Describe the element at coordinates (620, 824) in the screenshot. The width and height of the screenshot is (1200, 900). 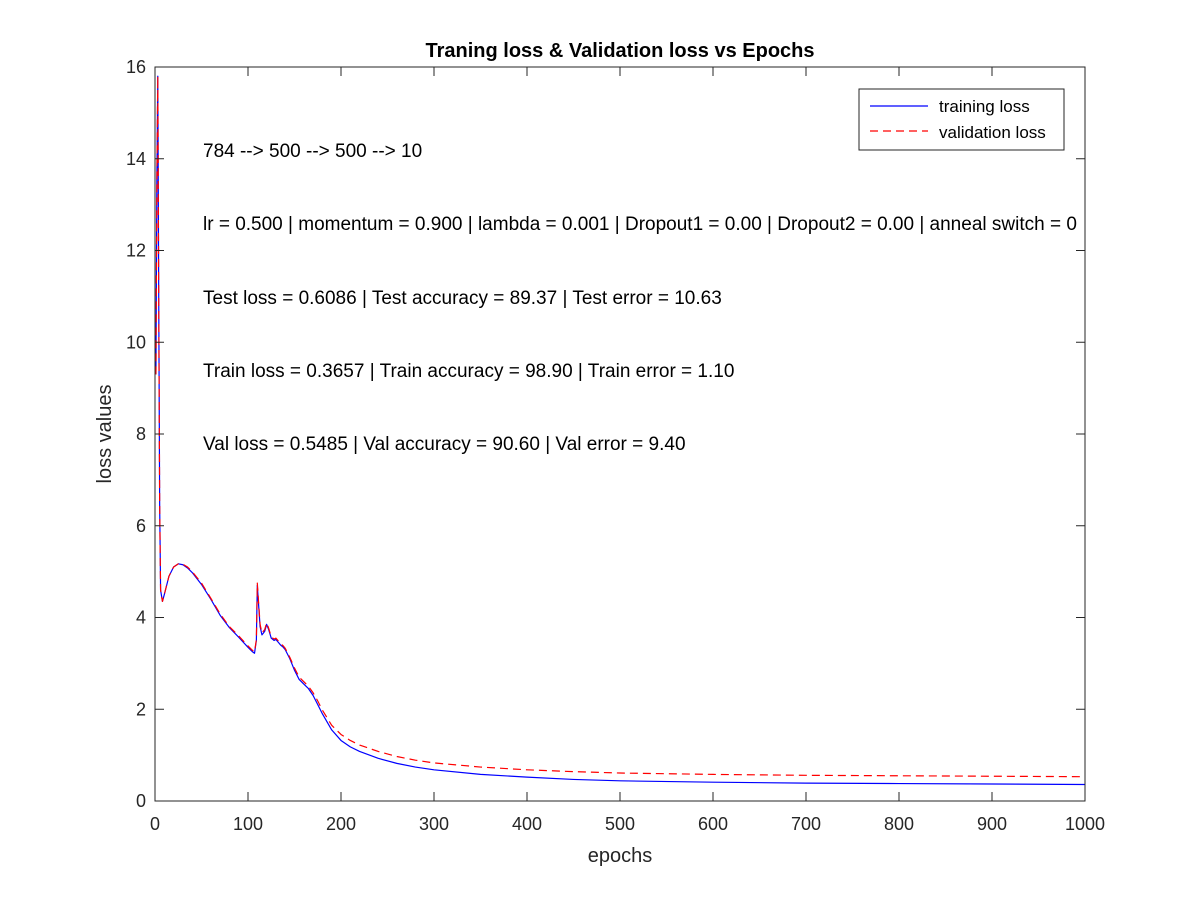
I see `x-tick-label: 500` at that location.